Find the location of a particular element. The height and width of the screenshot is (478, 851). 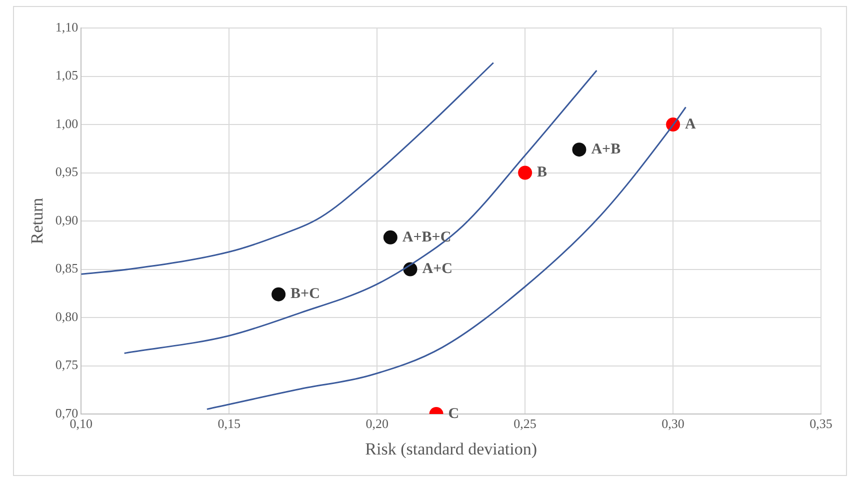

data-label: C is located at coordinates (454, 414).